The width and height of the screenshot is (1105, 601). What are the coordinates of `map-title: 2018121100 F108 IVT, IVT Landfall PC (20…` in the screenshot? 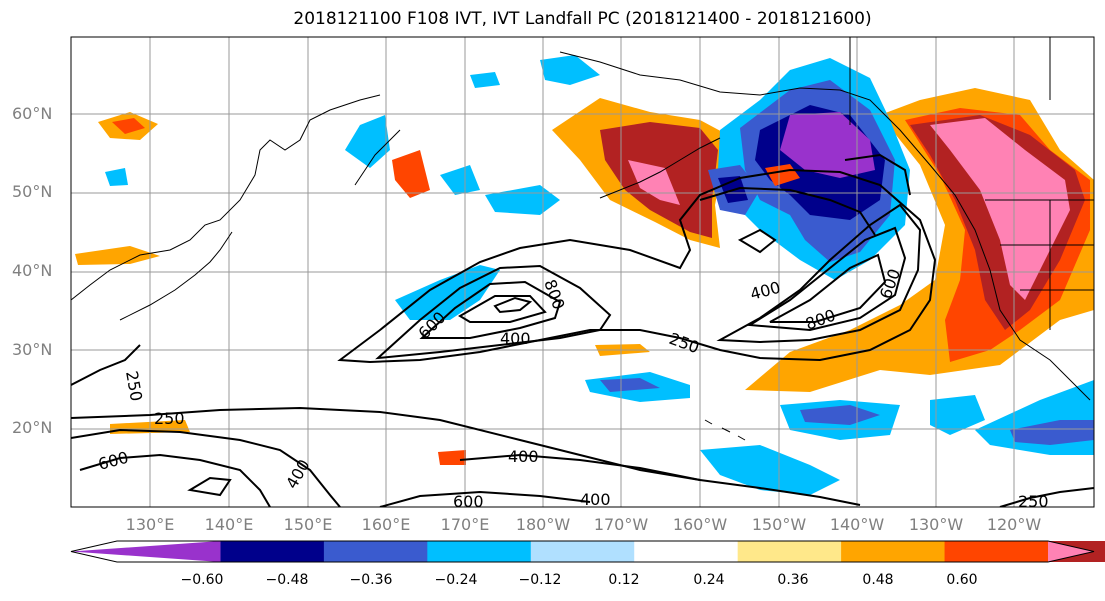 It's located at (582, 19).